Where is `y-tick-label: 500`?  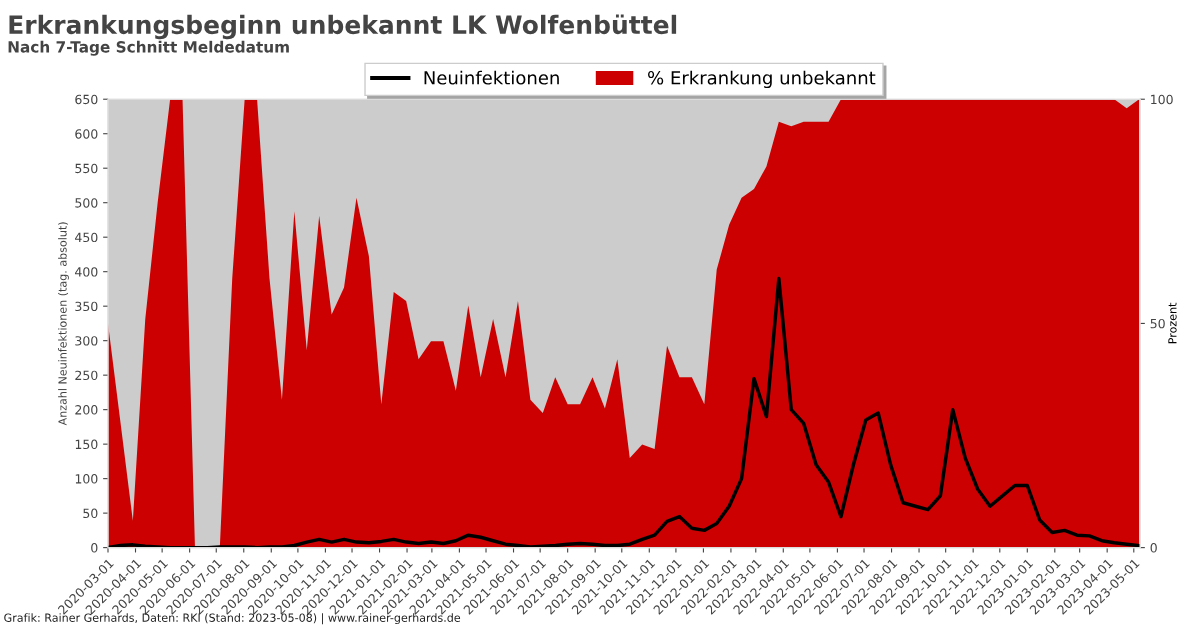 y-tick-label: 500 is located at coordinates (86, 203).